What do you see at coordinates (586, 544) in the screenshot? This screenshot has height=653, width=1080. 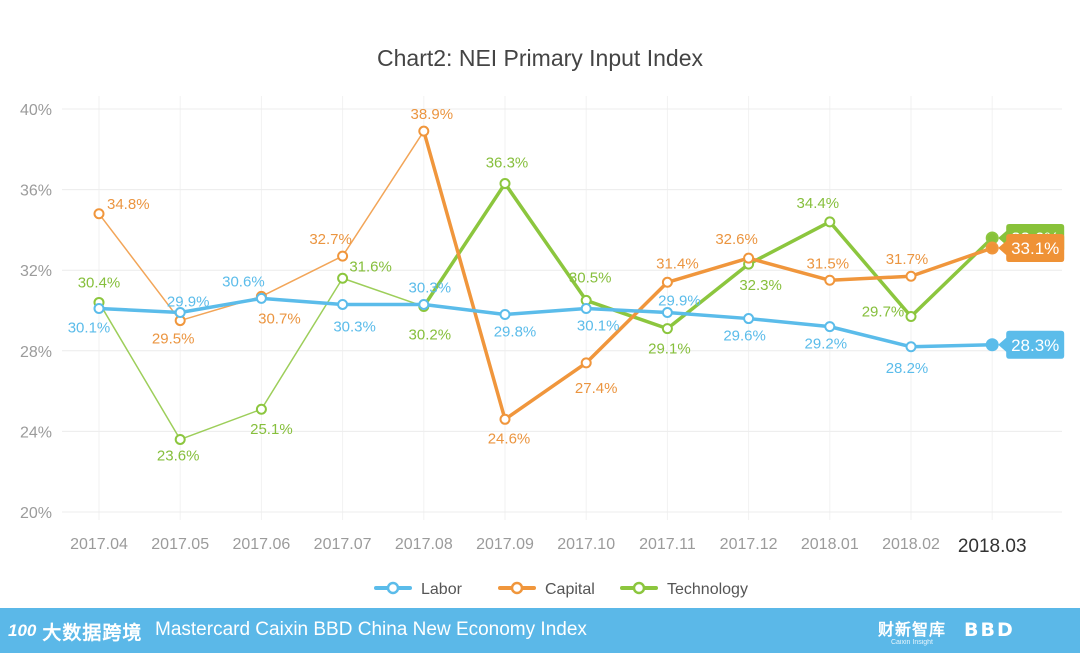 I see `x-tick-label: 2017.10` at bounding box center [586, 544].